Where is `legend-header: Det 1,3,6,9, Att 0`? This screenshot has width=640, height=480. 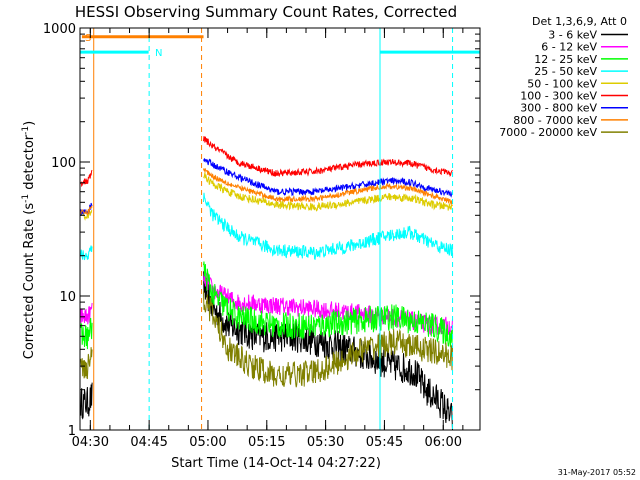
legend-header: Det 1,3,6,9, Att 0 is located at coordinates (579, 21).